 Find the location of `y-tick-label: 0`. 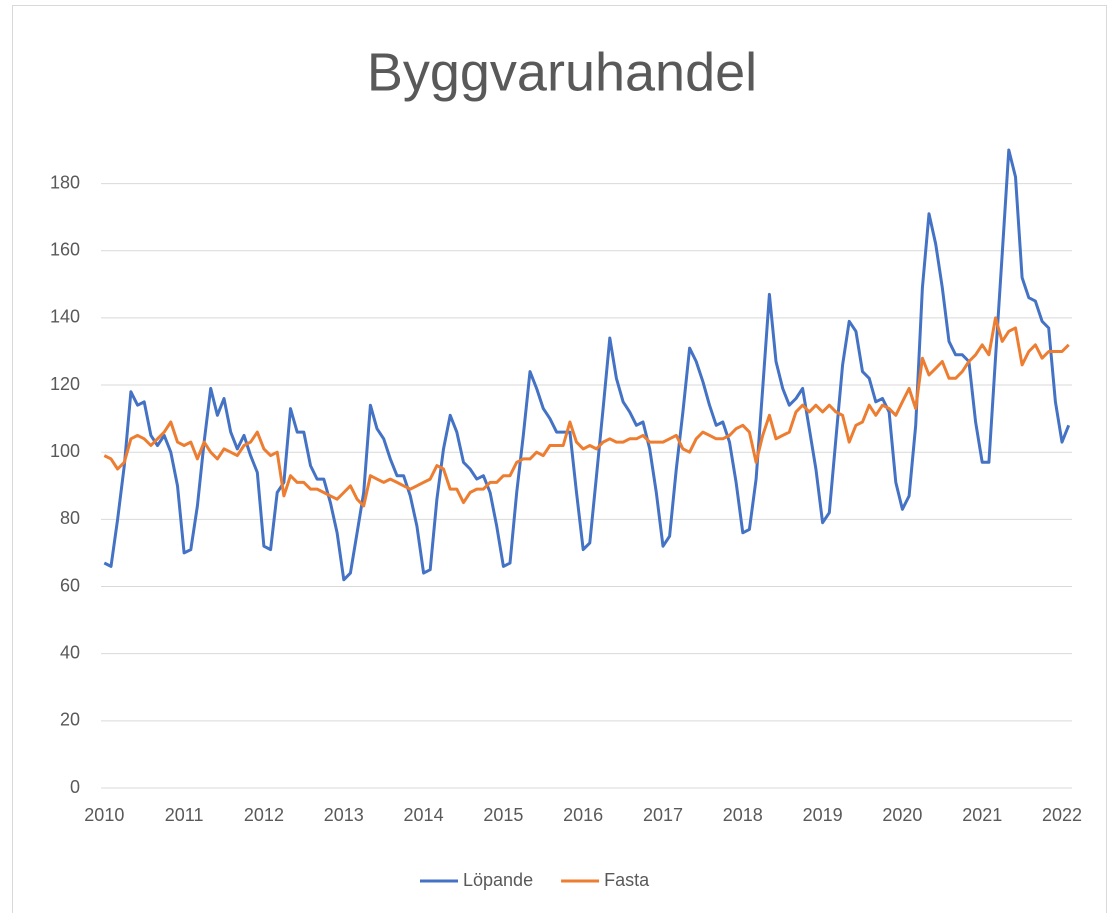

y-tick-label: 0 is located at coordinates (75, 787).